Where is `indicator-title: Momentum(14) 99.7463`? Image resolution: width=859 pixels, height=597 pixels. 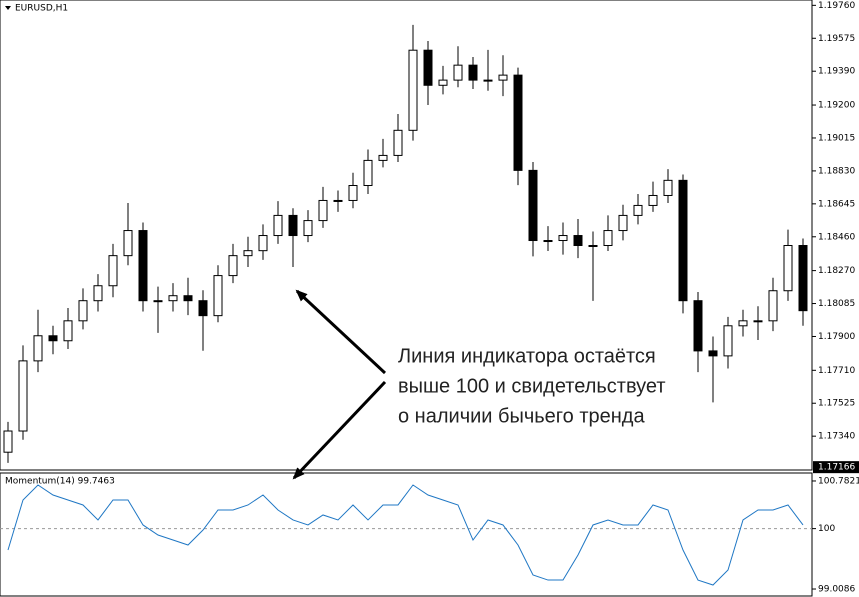 indicator-title: Momentum(14) 99.7463 is located at coordinates (60, 482).